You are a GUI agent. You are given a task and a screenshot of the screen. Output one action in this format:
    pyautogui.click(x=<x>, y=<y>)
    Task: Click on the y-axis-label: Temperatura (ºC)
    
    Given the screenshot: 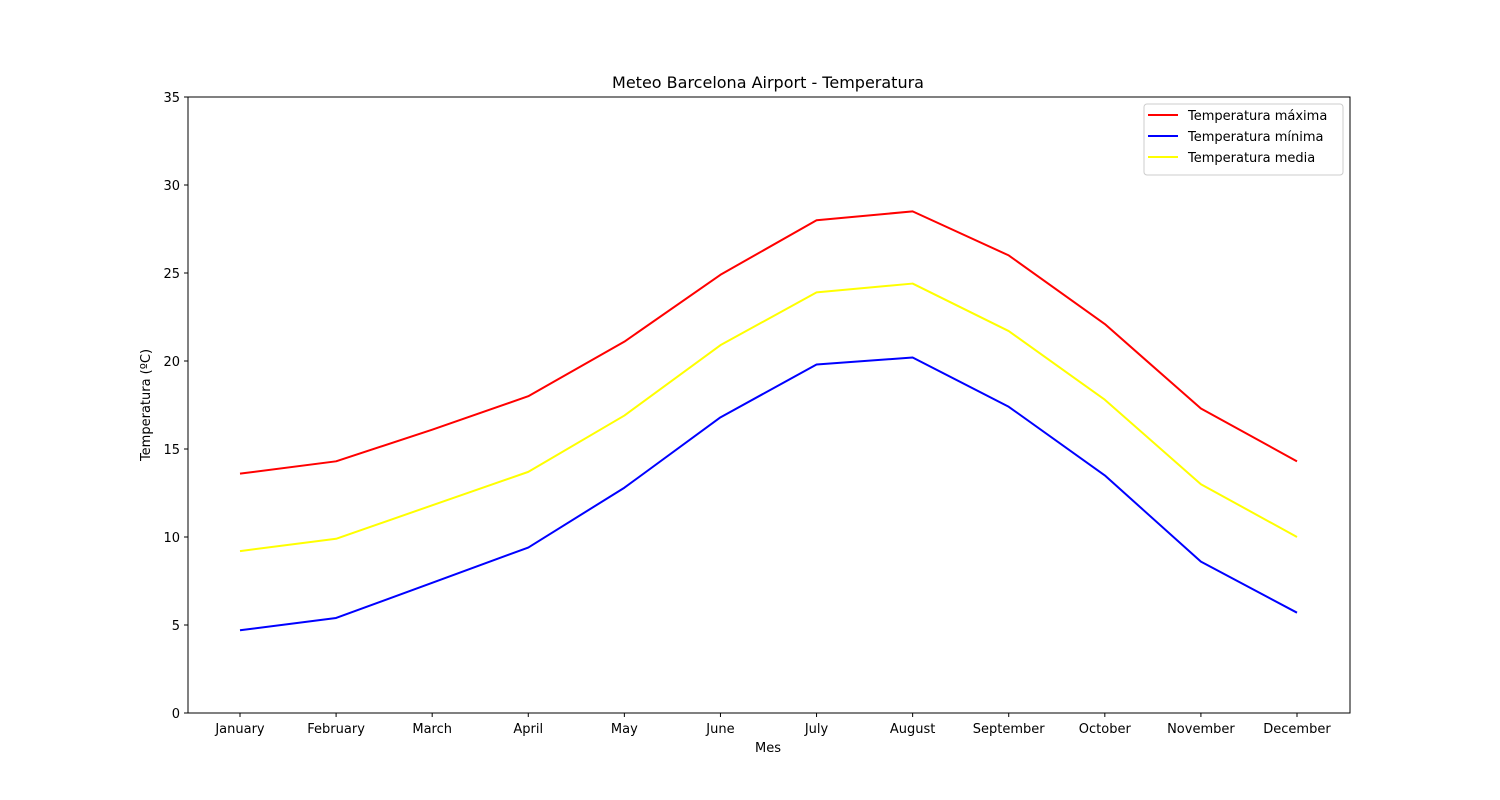 What is the action you would take?
    pyautogui.click(x=146, y=405)
    